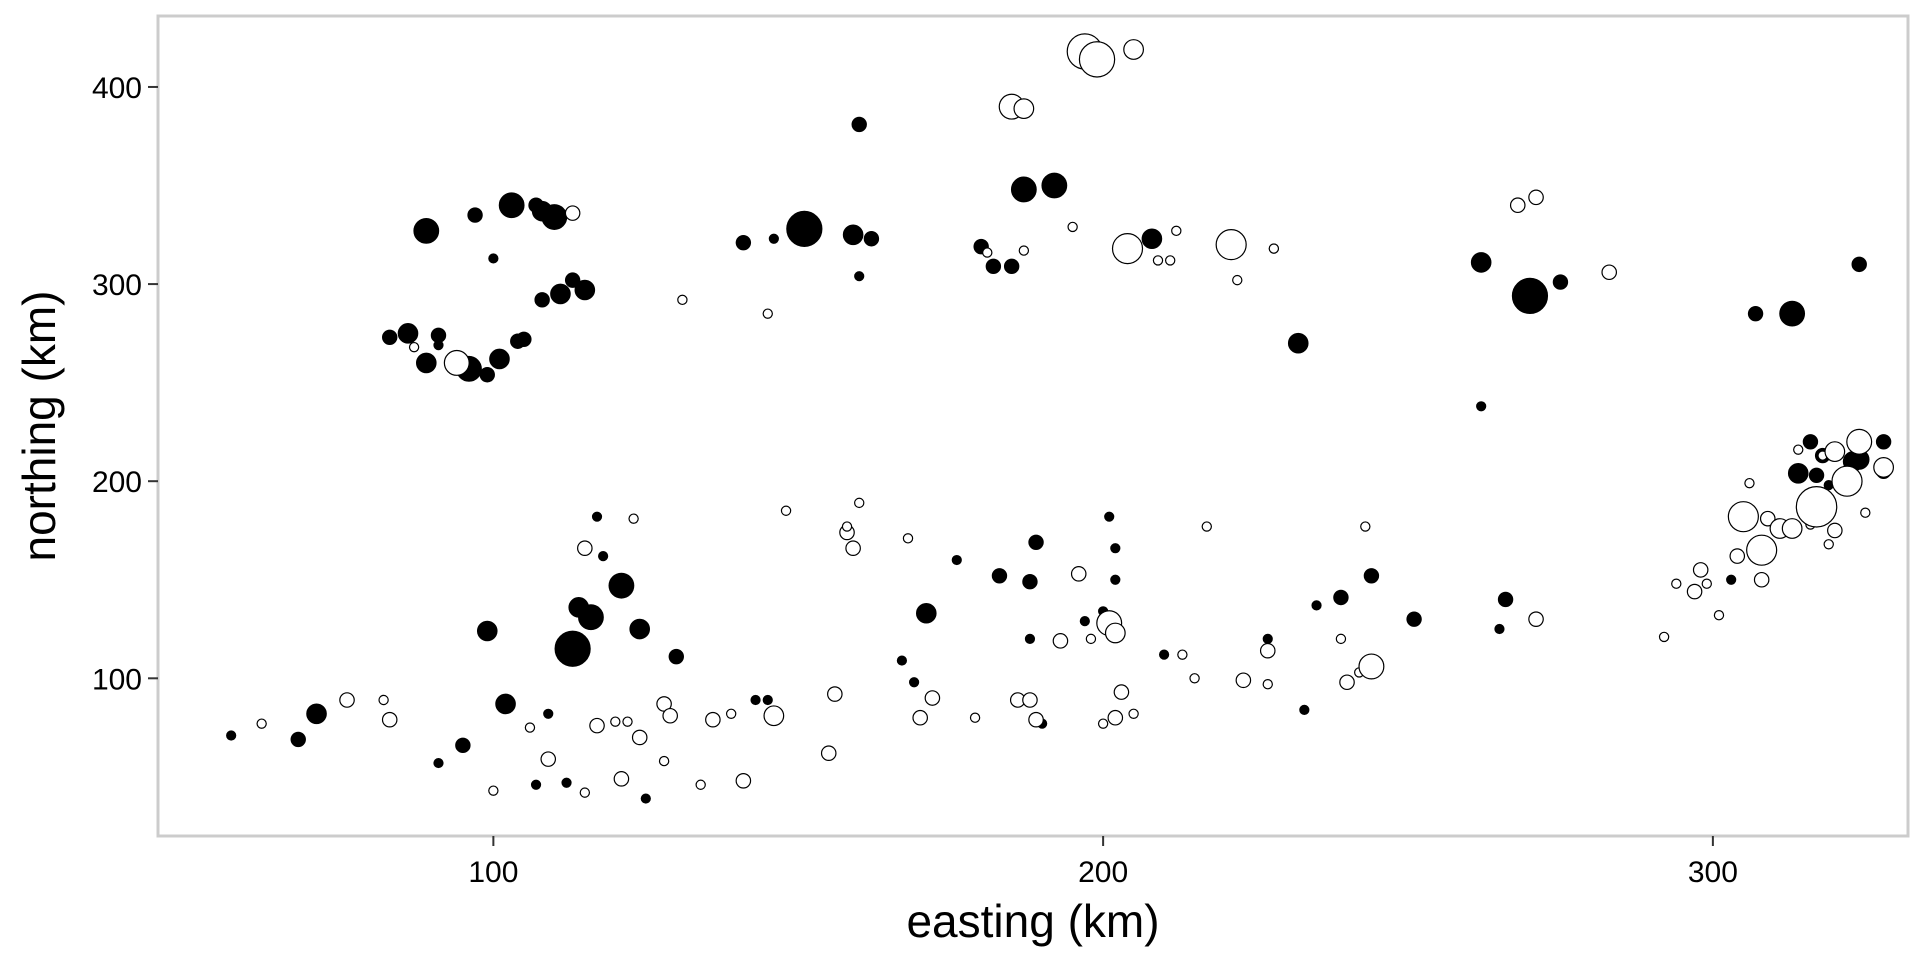  Describe the element at coordinates (117, 482) in the screenshot. I see `y-tick-label: 200` at that location.